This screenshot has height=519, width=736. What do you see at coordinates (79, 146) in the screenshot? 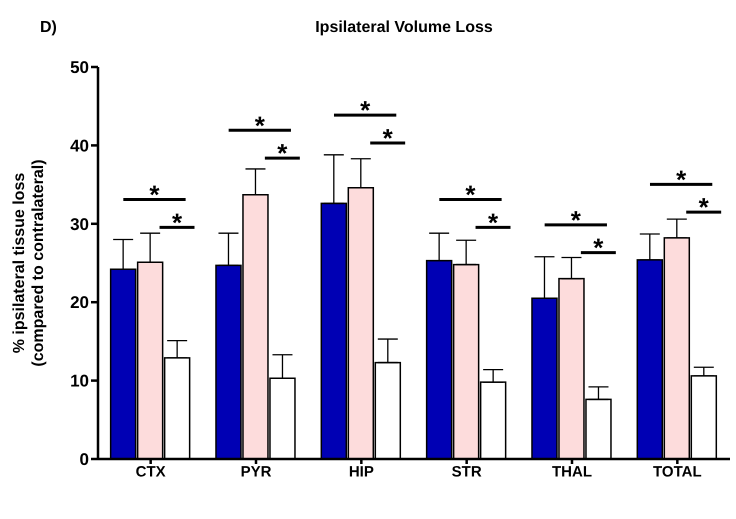
I see `y-tick-label: 40` at bounding box center [79, 146].